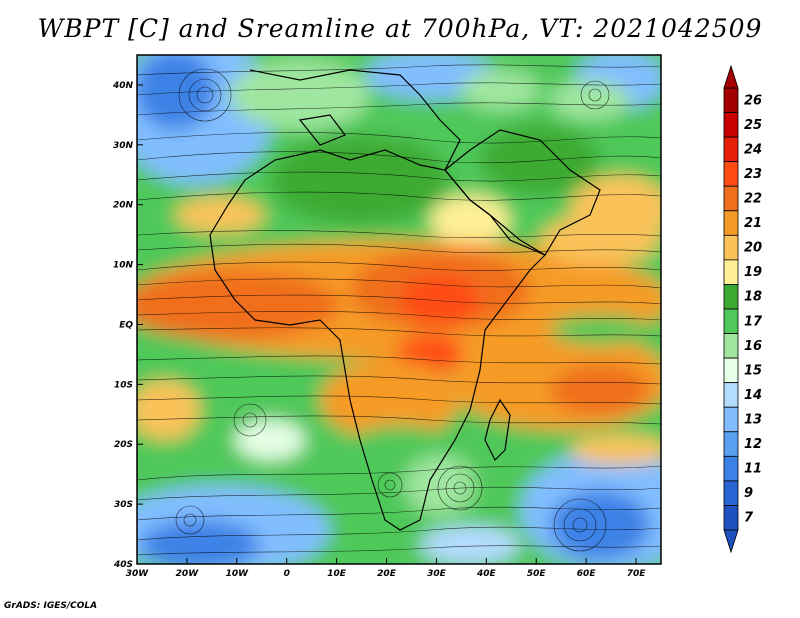 Image resolution: width=800 pixels, height=618 pixels. Describe the element at coordinates (731, 541) in the screenshot. I see `colorbar-bottom-arrow` at that location.